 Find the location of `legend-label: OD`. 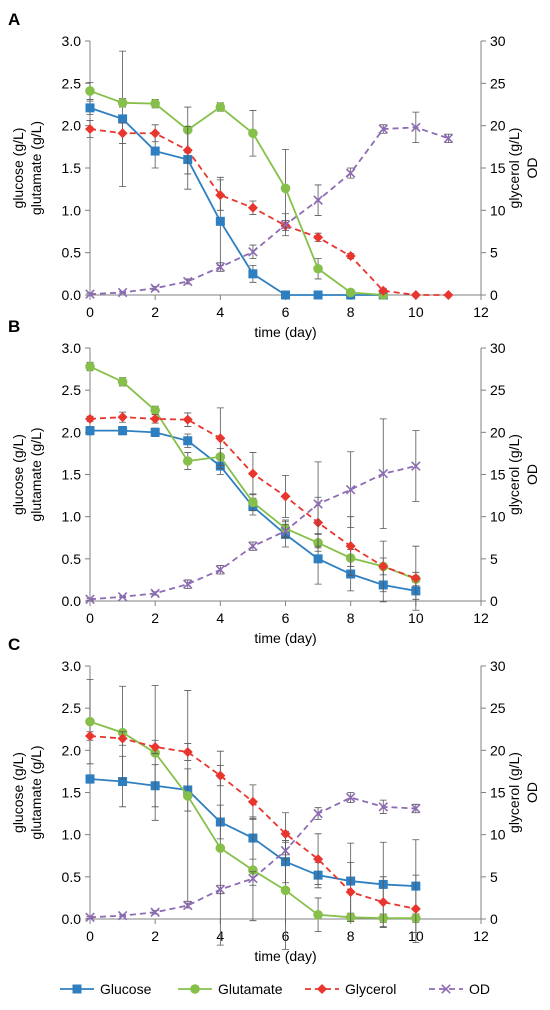

legend-label: OD is located at coordinates (479, 989).